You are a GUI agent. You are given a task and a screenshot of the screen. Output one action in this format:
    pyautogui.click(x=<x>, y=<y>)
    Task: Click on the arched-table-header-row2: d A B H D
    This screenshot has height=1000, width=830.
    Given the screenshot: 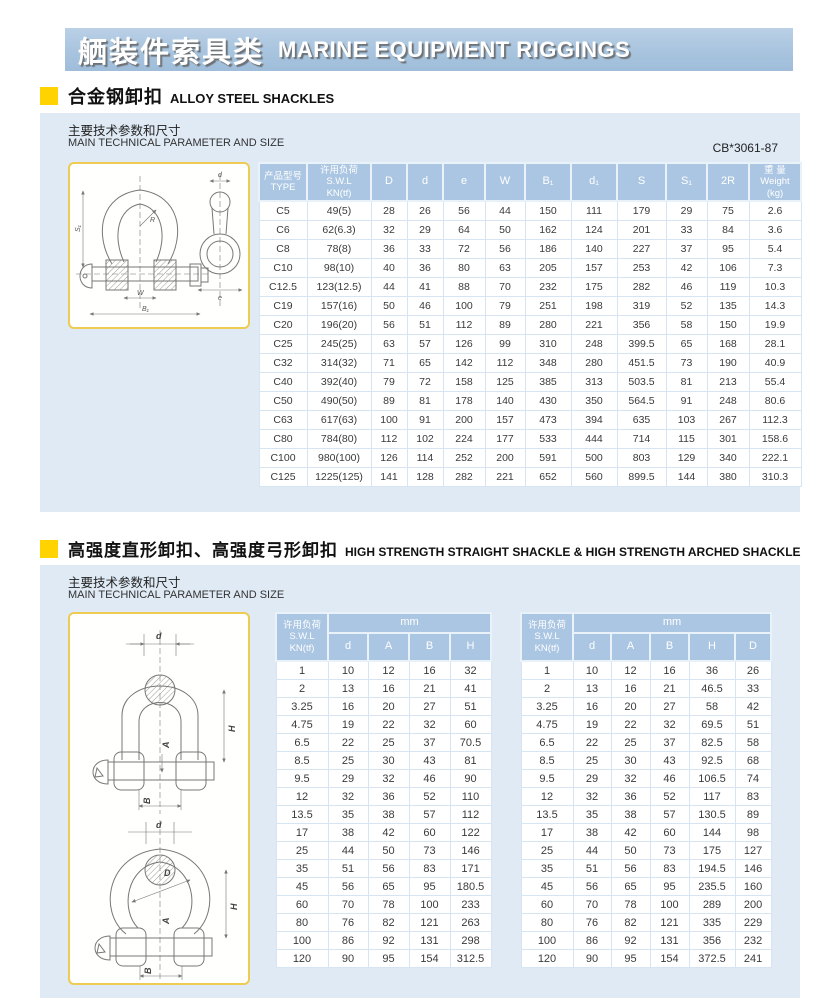 What is the action you would take?
    pyautogui.click(x=647, y=647)
    